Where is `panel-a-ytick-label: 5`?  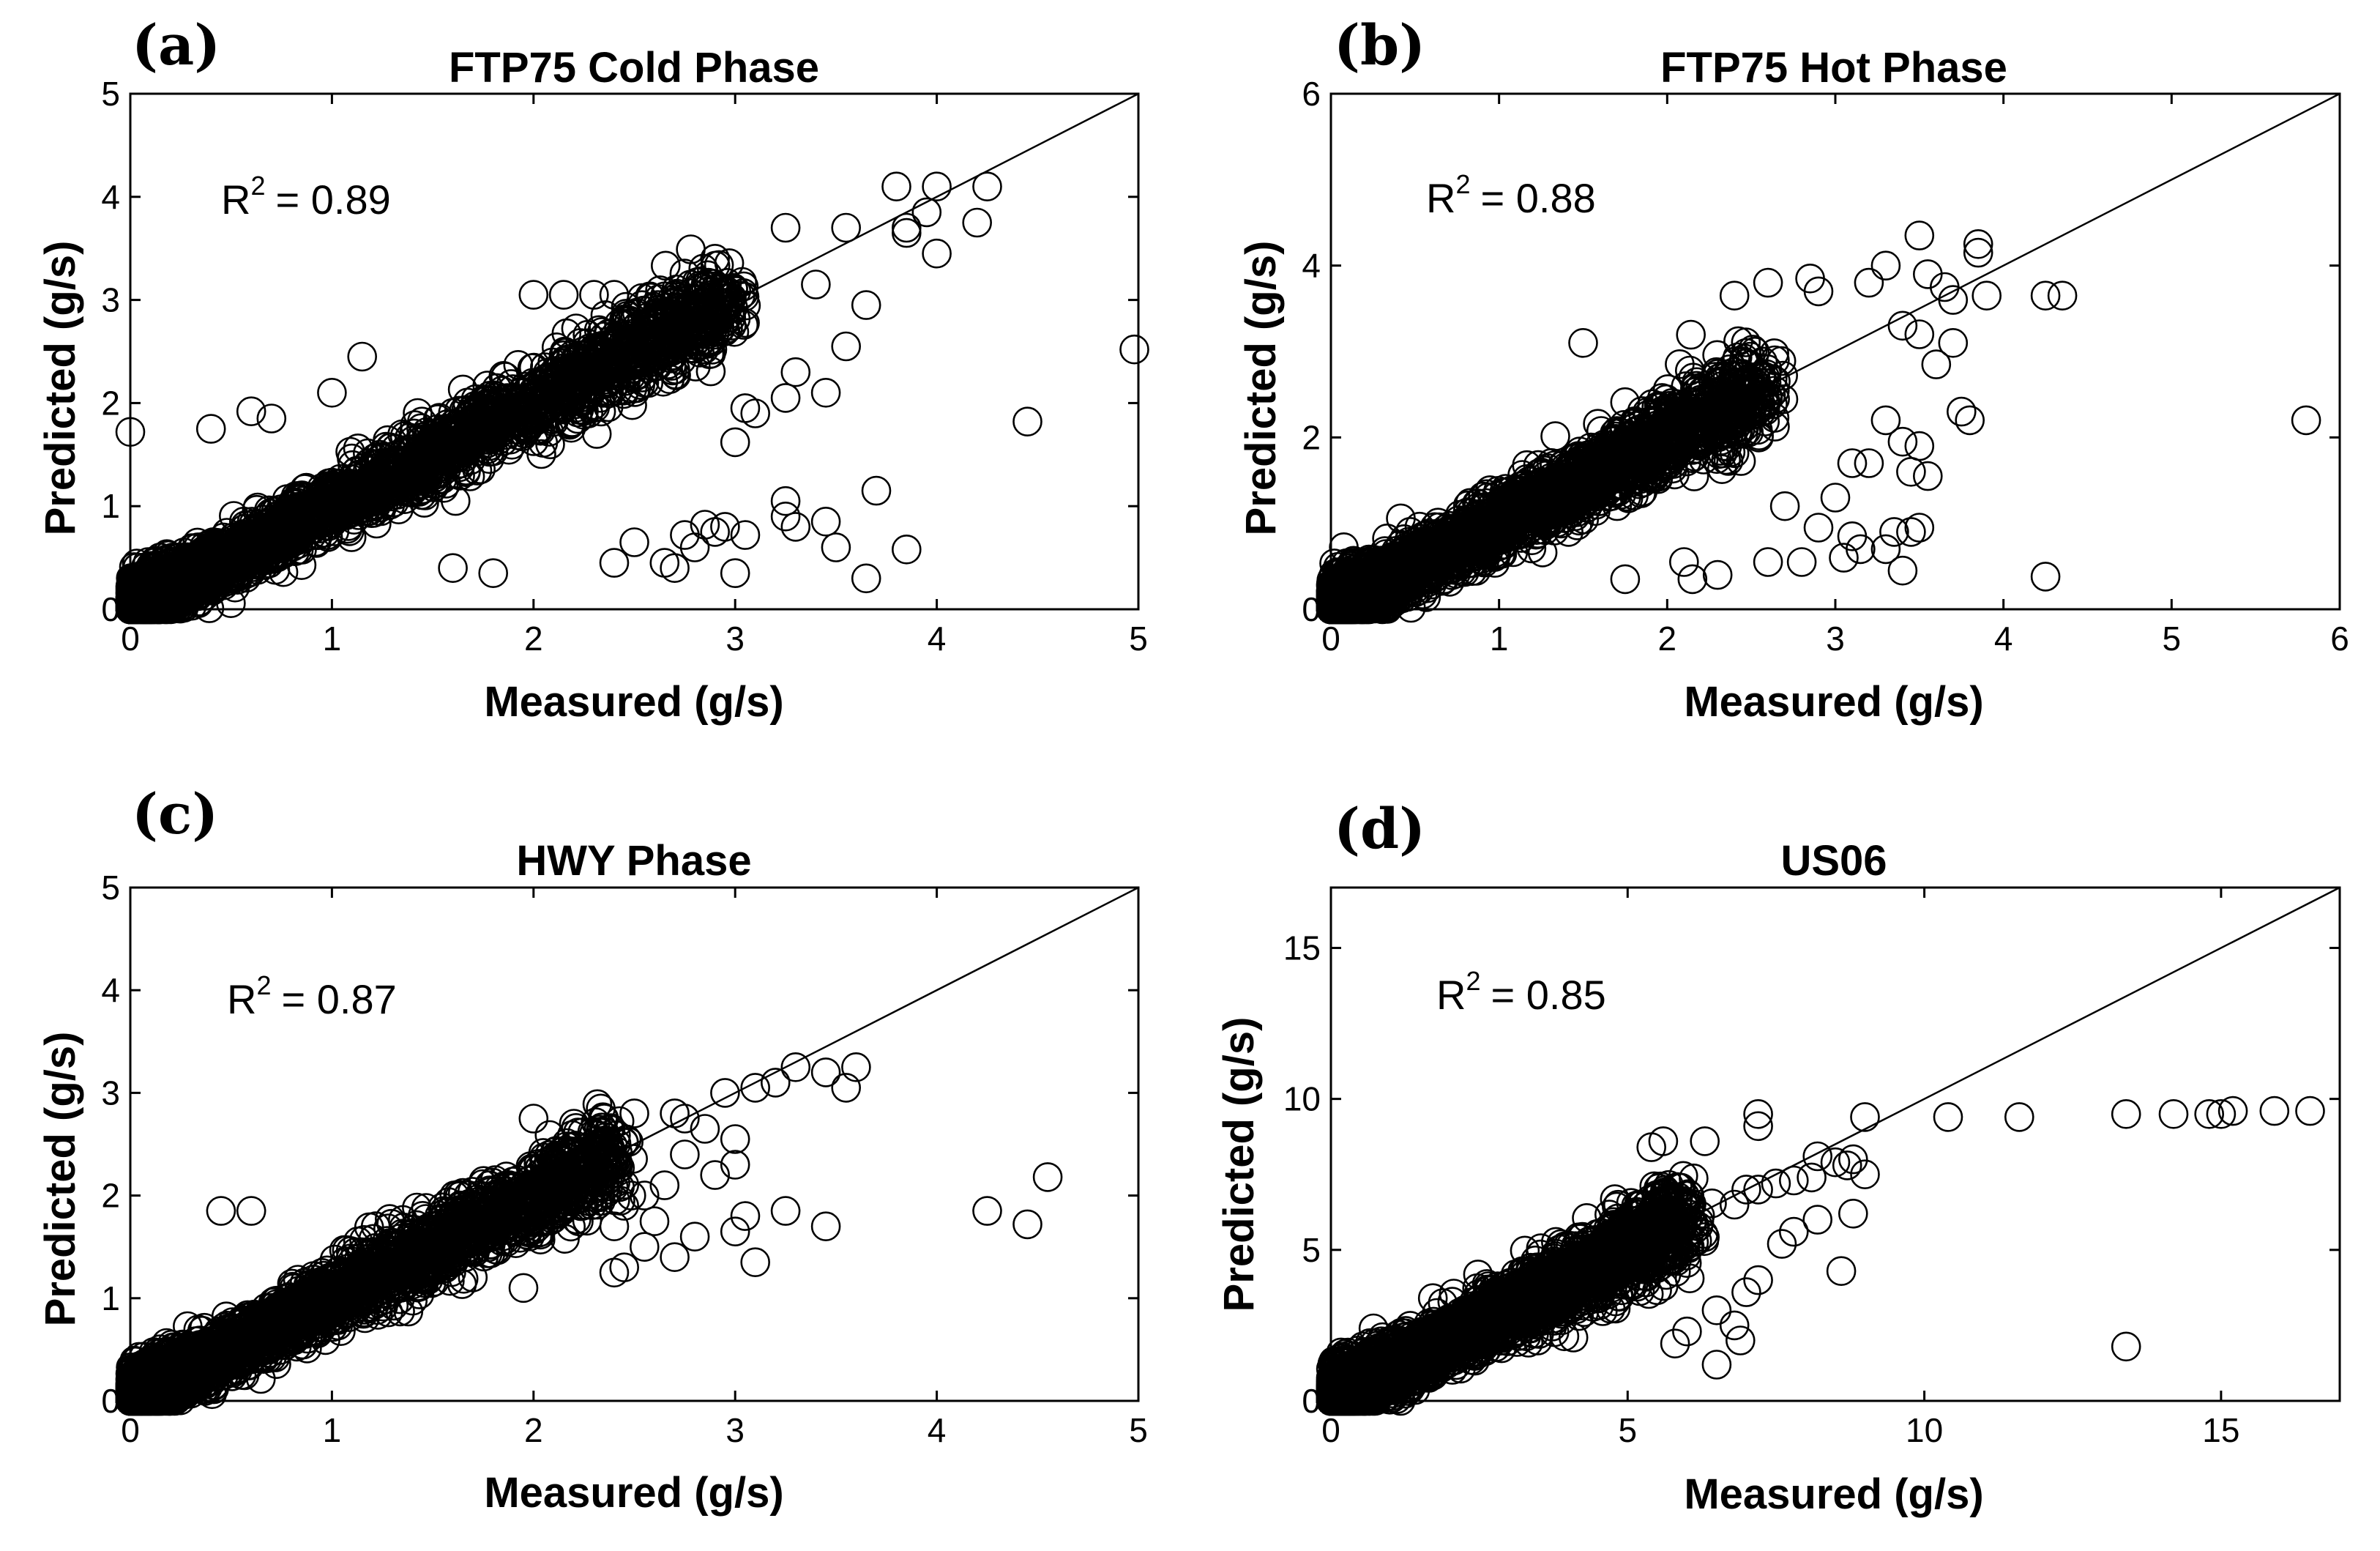
panel-a-ytick-label: 5 is located at coordinates (111, 94).